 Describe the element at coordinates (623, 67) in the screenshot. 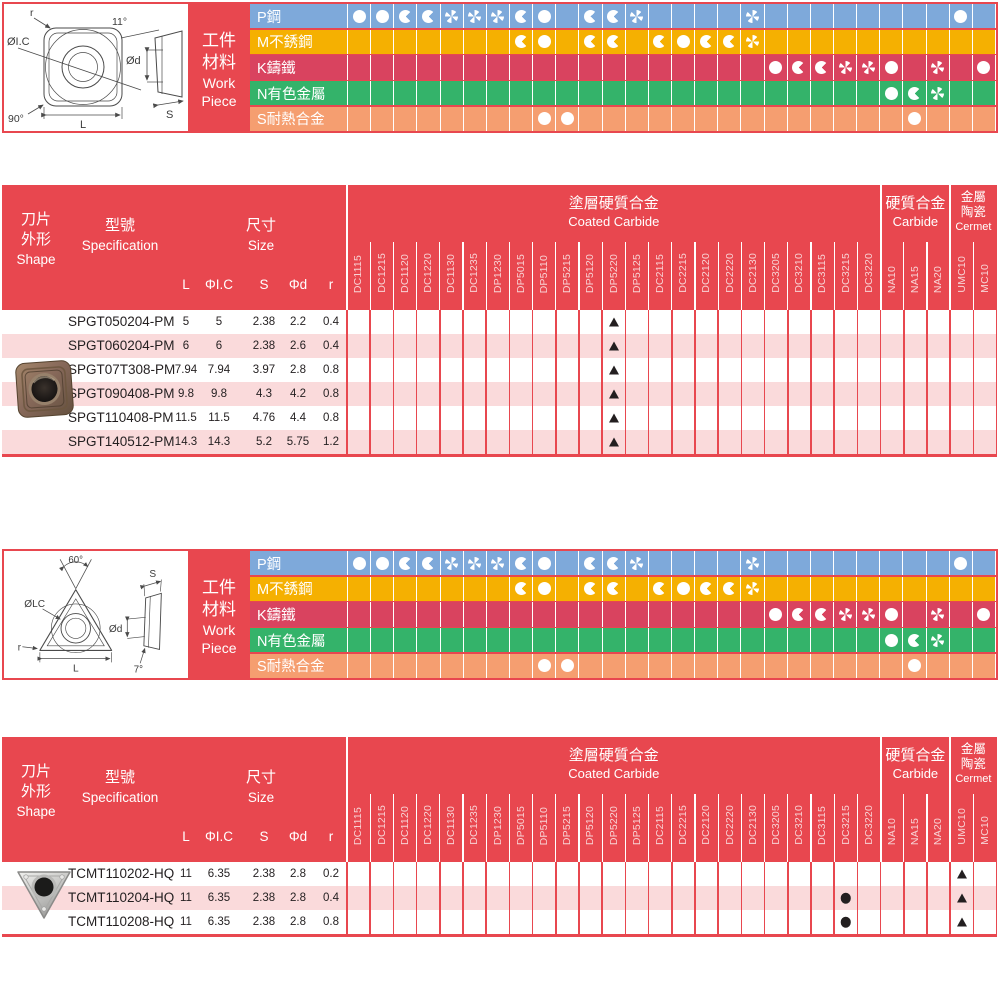

I see `material-row: K鑄鐵` at that location.